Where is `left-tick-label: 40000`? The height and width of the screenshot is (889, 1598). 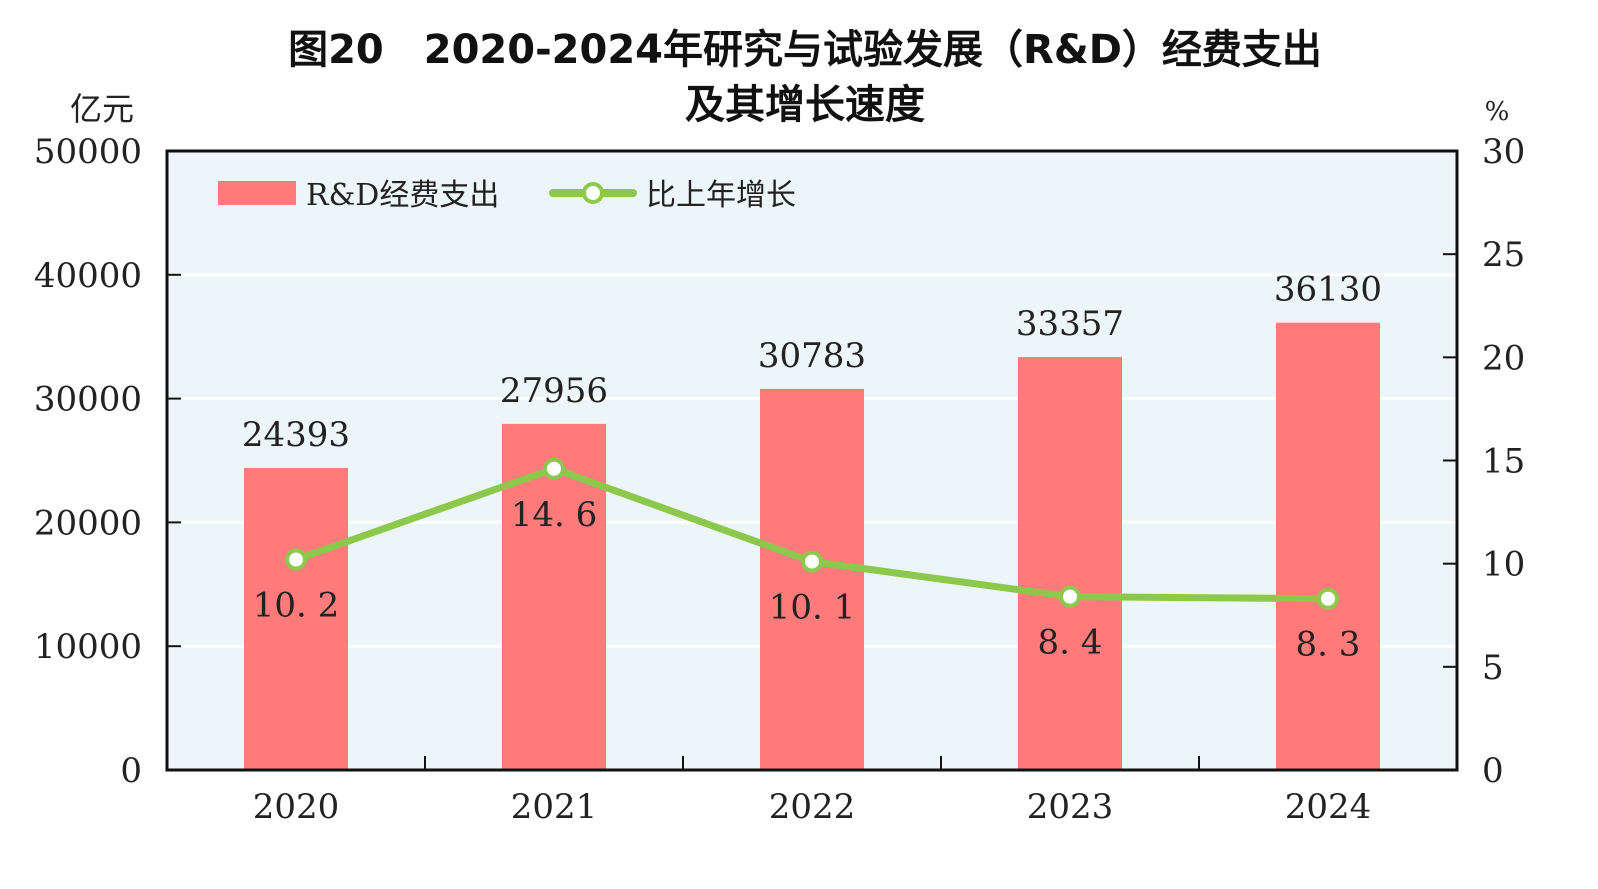
left-tick-label: 40000 is located at coordinates (88, 276).